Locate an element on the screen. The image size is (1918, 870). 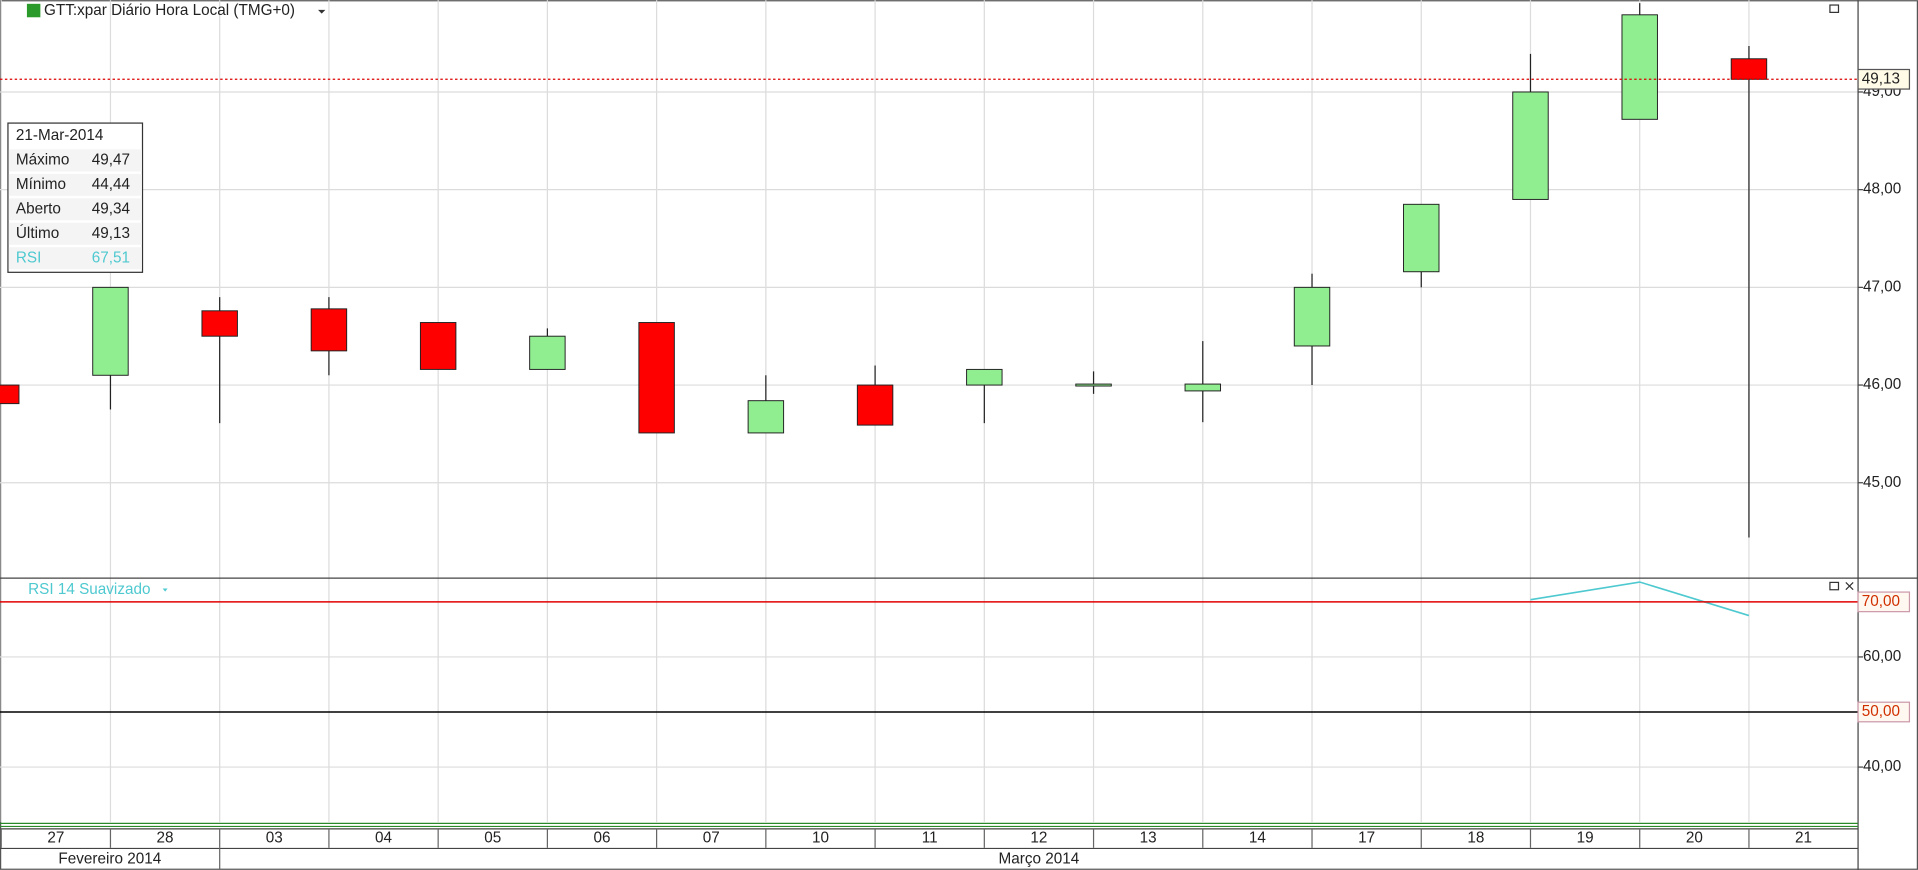
level-label: 70,00 is located at coordinates (1881, 601).